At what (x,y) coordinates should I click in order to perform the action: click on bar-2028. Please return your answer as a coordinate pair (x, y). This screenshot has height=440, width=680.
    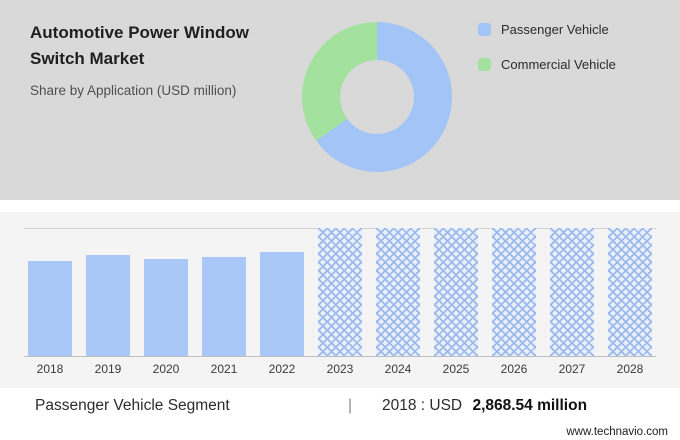
    Looking at the image, I should click on (630, 292).